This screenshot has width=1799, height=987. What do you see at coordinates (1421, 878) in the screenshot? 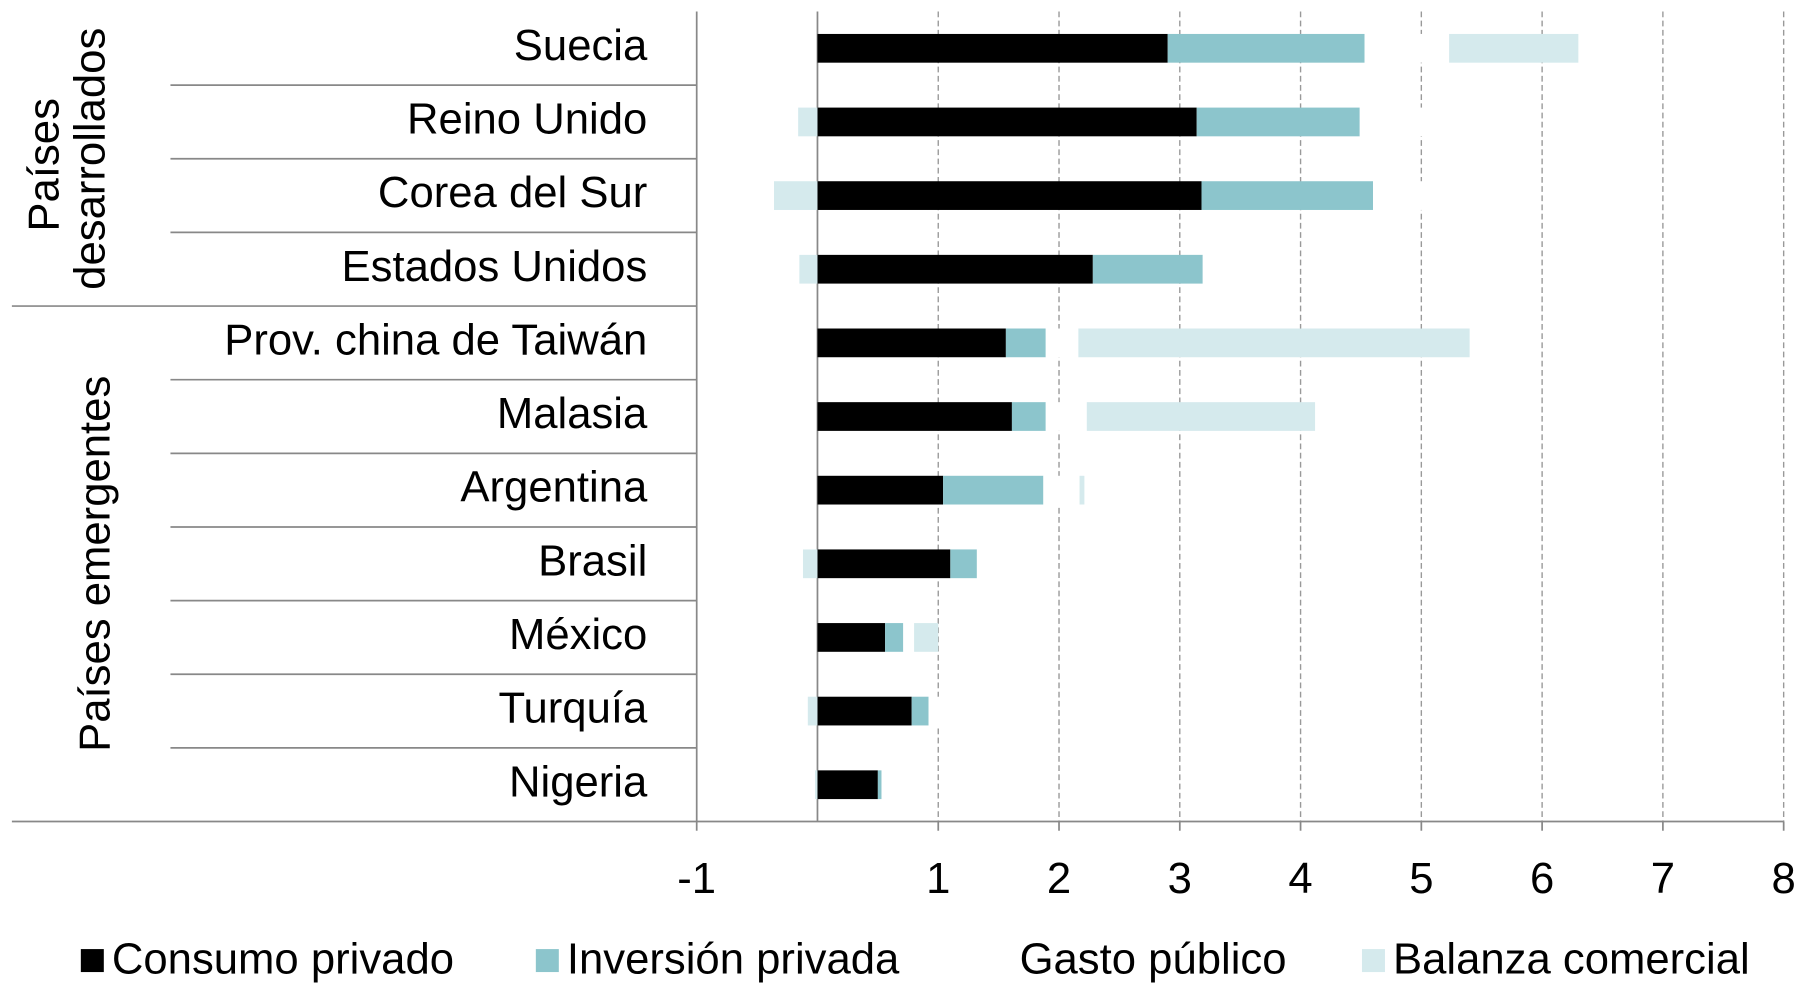
I see `x-tick-label: 5` at bounding box center [1421, 878].